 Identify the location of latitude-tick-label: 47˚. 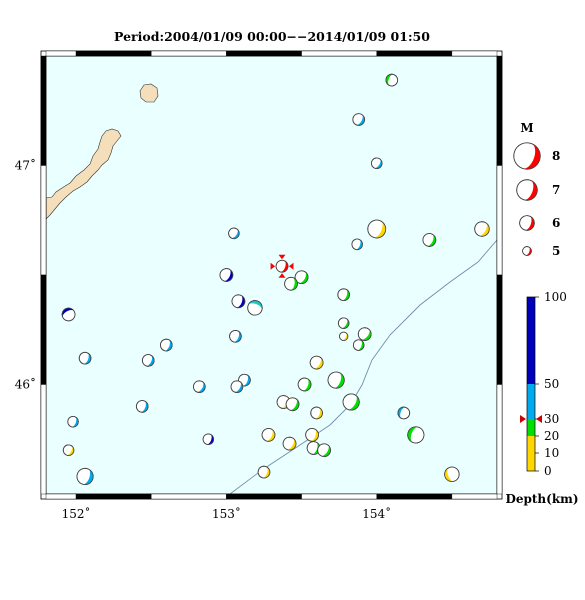
(25, 165).